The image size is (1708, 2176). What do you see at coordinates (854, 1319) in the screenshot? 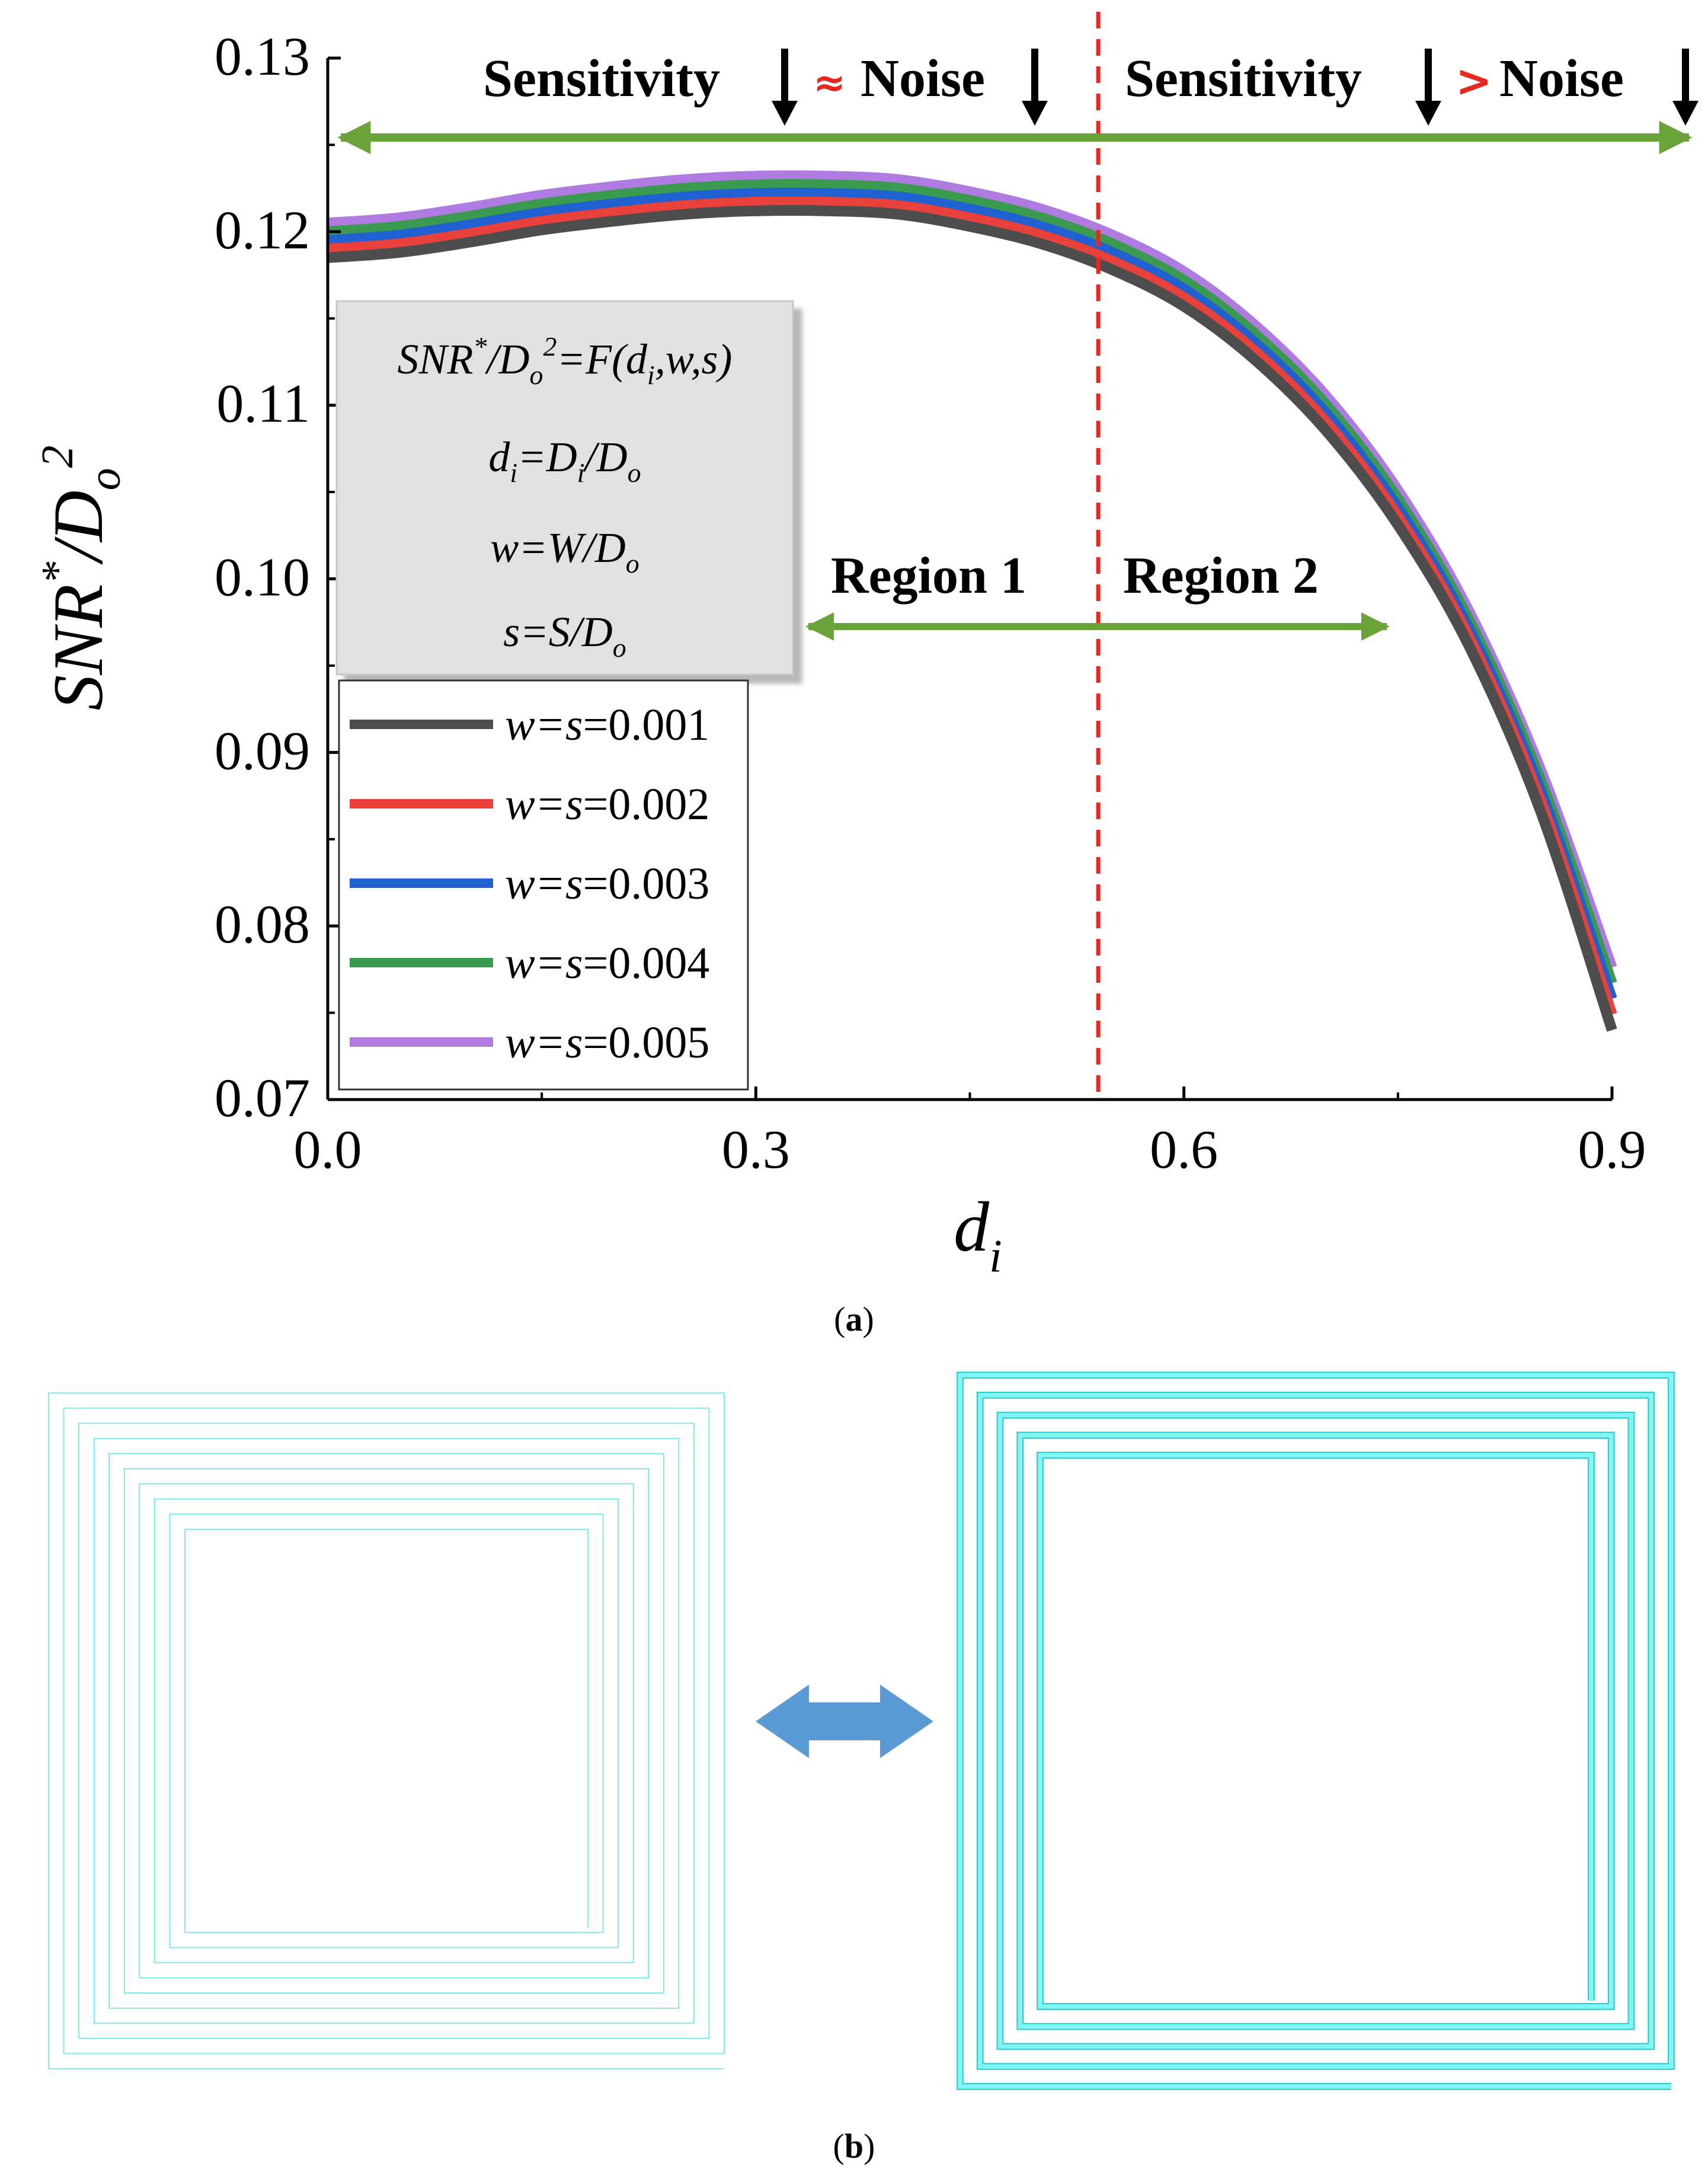
I see `panel-a-label: (a)` at bounding box center [854, 1319].